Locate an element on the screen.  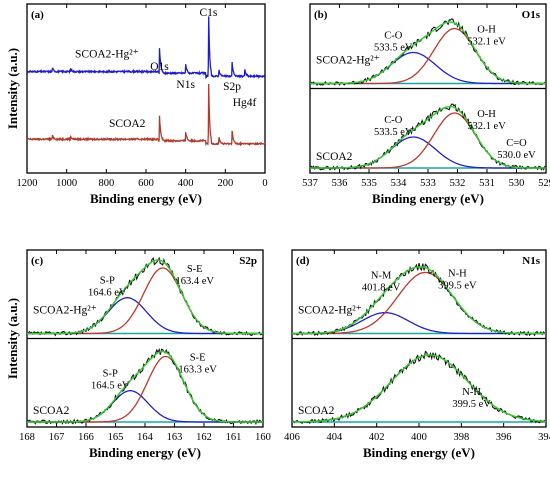
x-tick-label: 529 is located at coordinates (544, 183).